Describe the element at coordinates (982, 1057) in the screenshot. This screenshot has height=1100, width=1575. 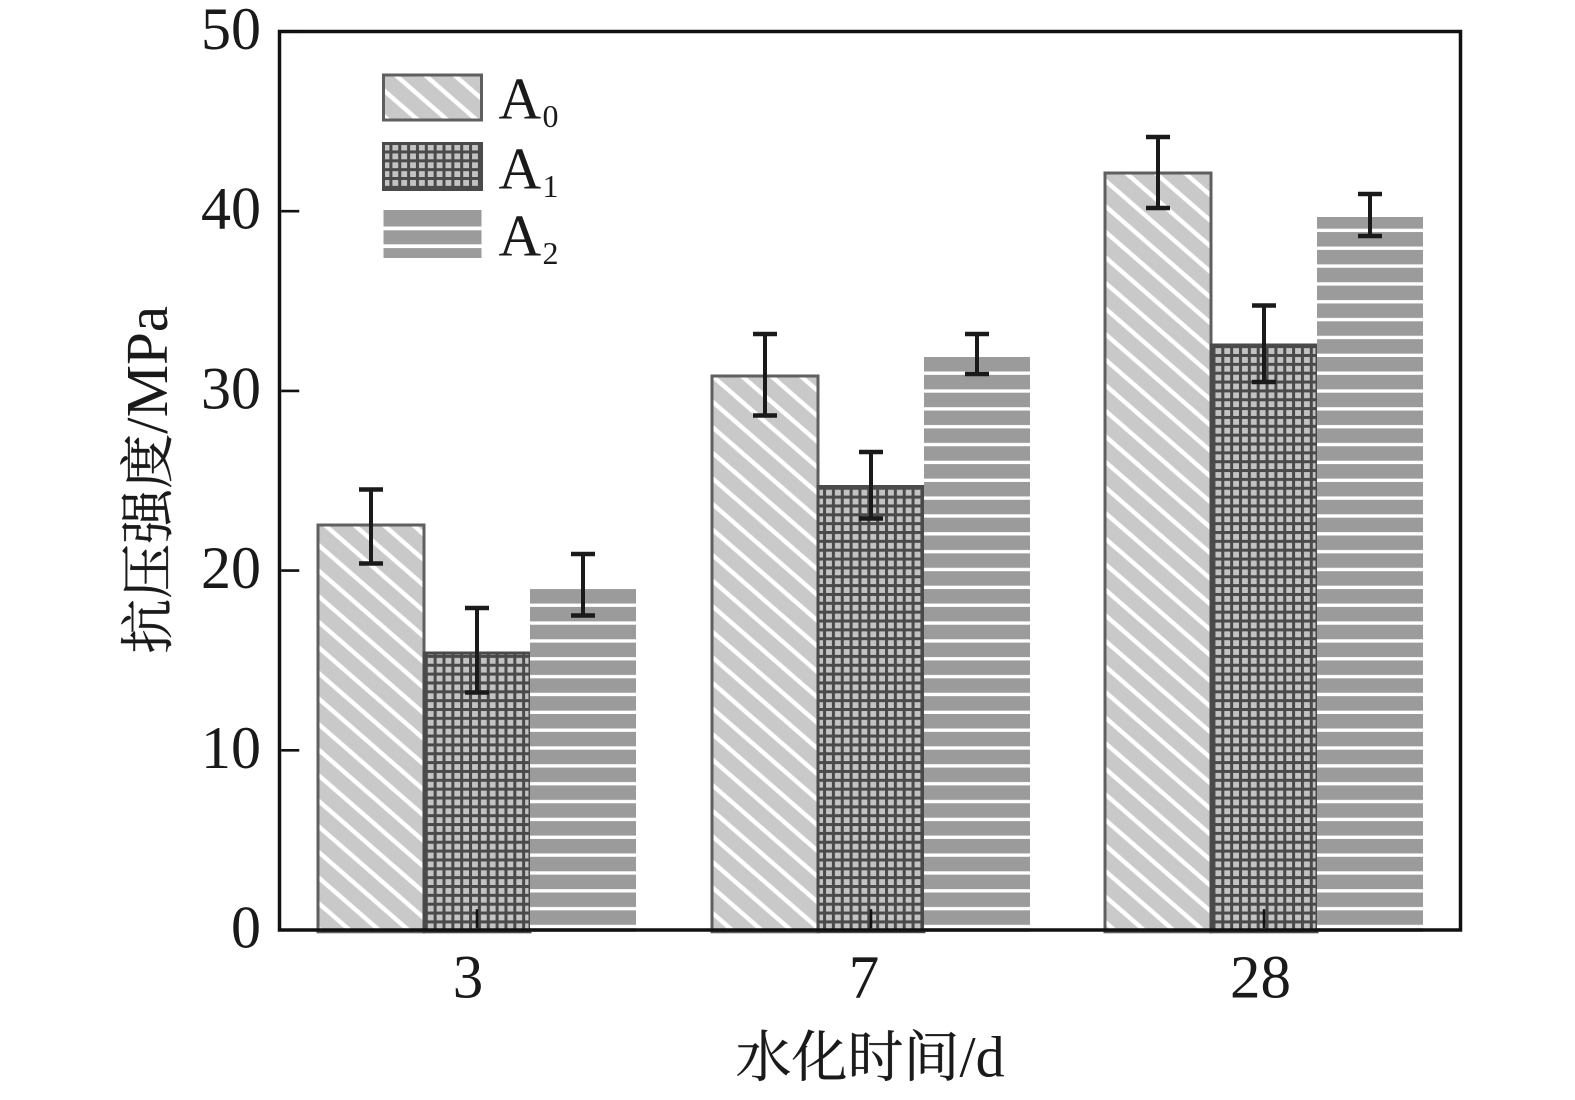
I see `svg-text: /d` at that location.